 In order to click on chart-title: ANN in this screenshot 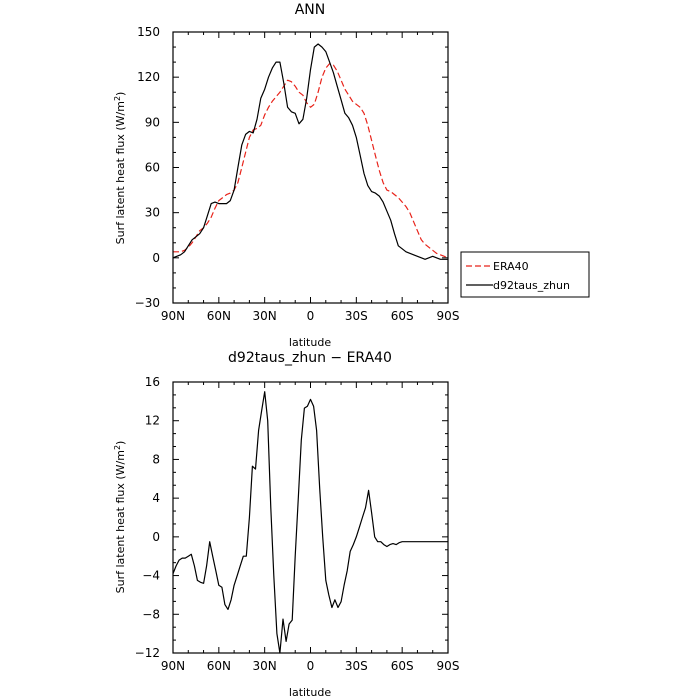, I will do `click(310, 10)`.